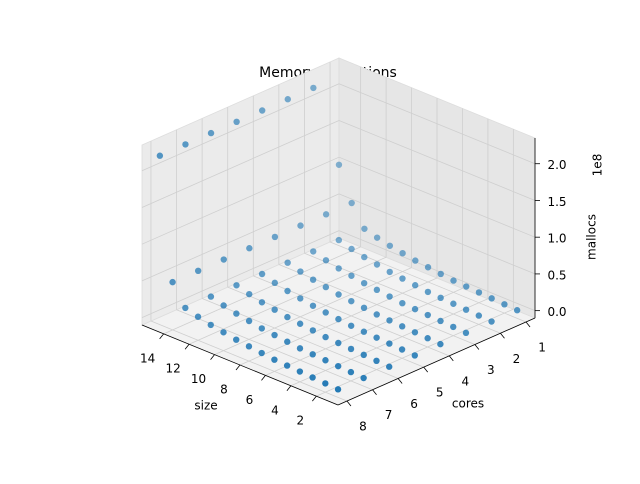 The height and width of the screenshot is (484, 640). Describe the element at coordinates (250, 400) in the screenshot. I see `x-tick-label: 6` at that location.